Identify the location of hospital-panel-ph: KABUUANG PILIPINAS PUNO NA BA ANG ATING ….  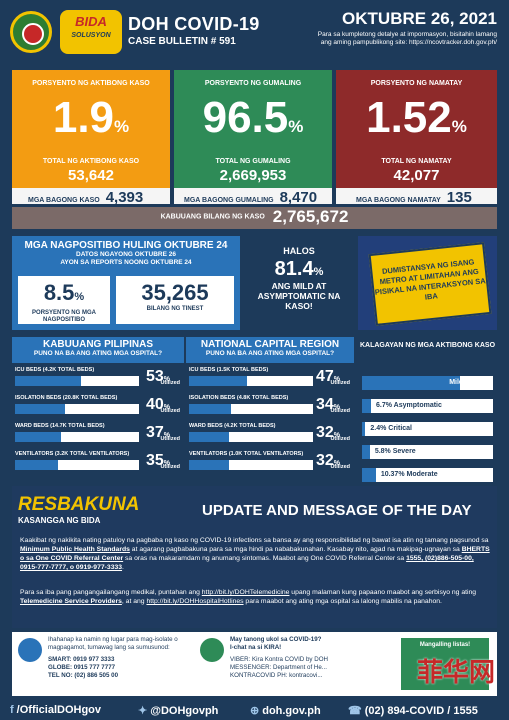
(98, 409).